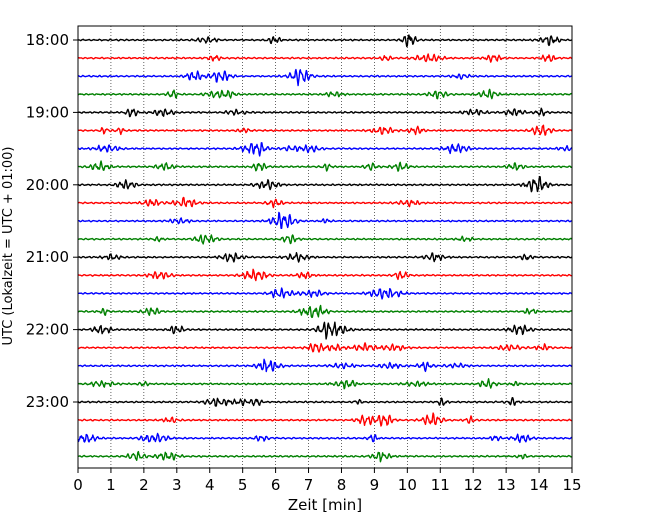  I want to click on y-tick-label-23:00: 23:00, so click(47, 402).